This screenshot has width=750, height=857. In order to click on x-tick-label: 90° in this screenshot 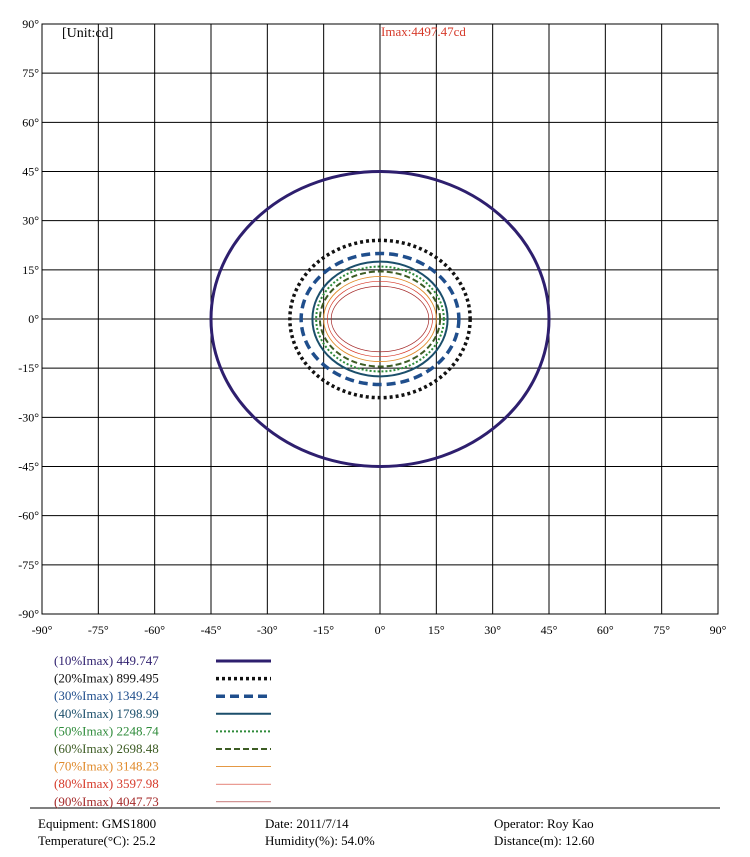, I will do `click(718, 630)`.